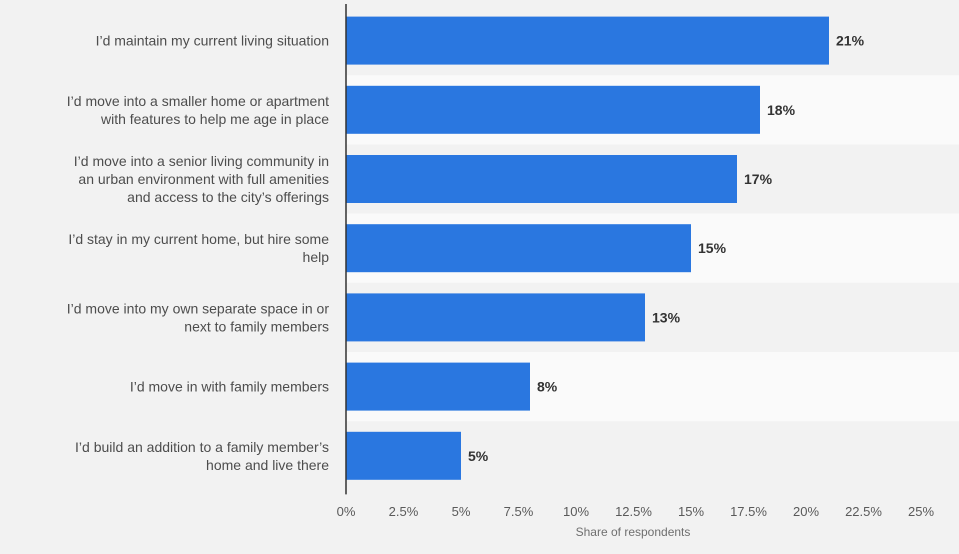 This screenshot has width=959, height=554. Describe the element at coordinates (850, 41) in the screenshot. I see `data-label: 21%` at that location.